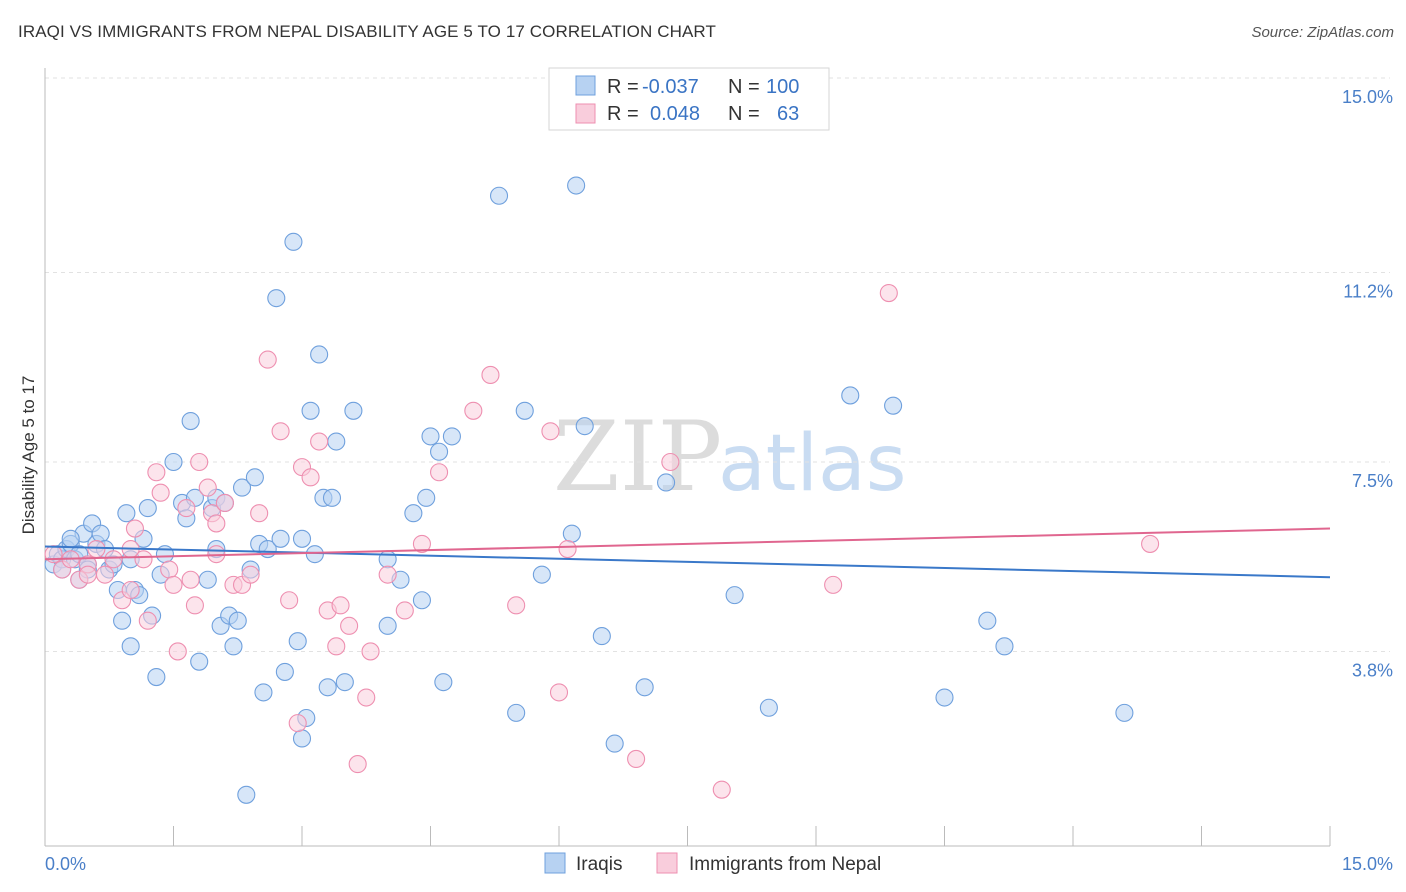  What do you see at coordinates (1322, 32) in the screenshot?
I see `chart-source: Source: ZipAtlas.com` at bounding box center [1322, 32].